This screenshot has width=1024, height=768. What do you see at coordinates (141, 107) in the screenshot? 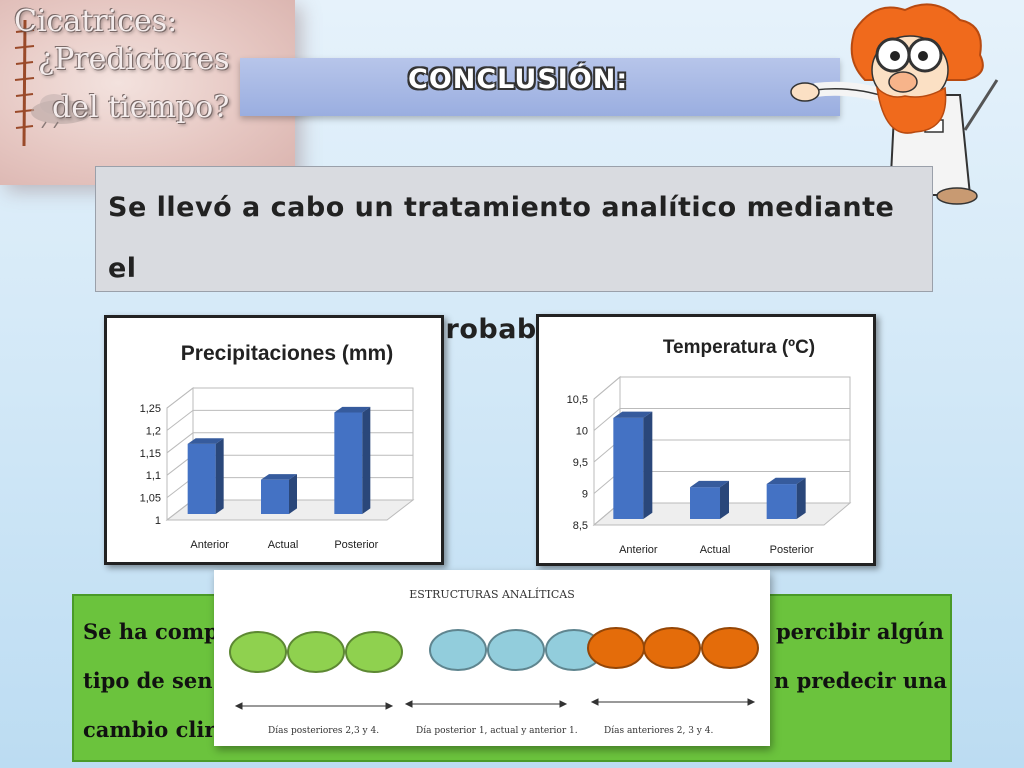
I see `title-line-3: del tiempo?` at bounding box center [141, 107].